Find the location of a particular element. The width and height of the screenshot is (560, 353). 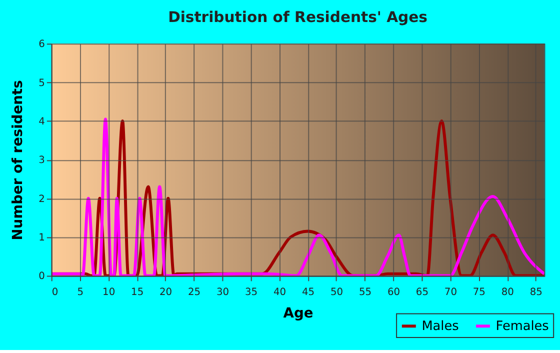

legend-label: Females is located at coordinates (523, 326).